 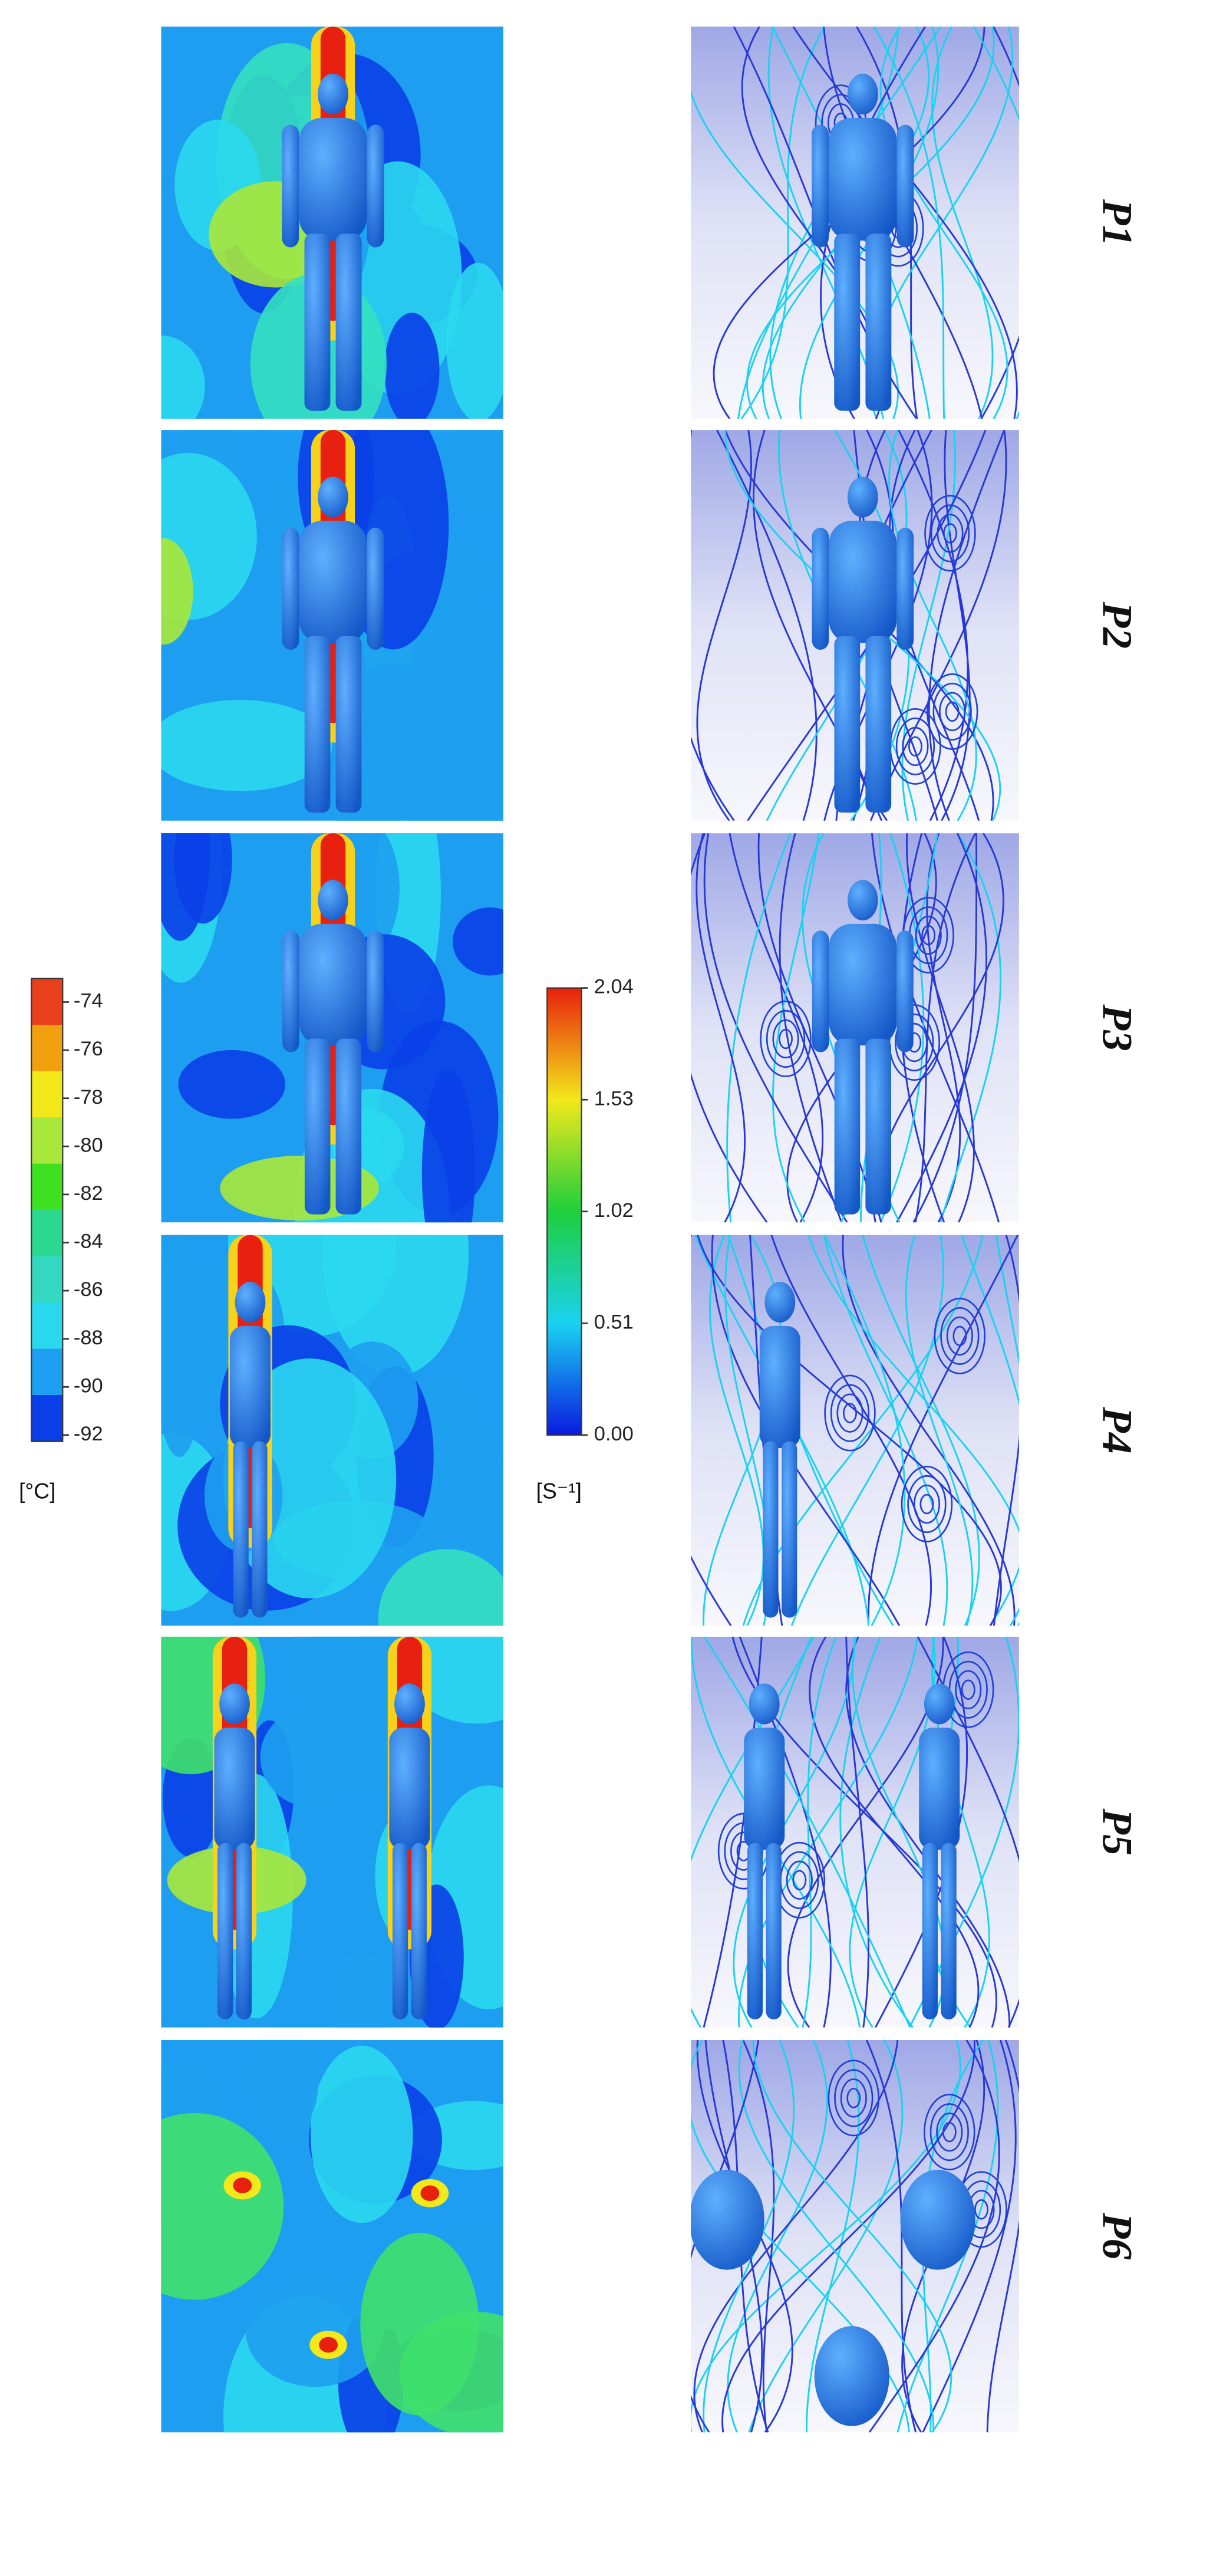 I want to click on colorbar-tick-label: -80, so click(x=88, y=1145).